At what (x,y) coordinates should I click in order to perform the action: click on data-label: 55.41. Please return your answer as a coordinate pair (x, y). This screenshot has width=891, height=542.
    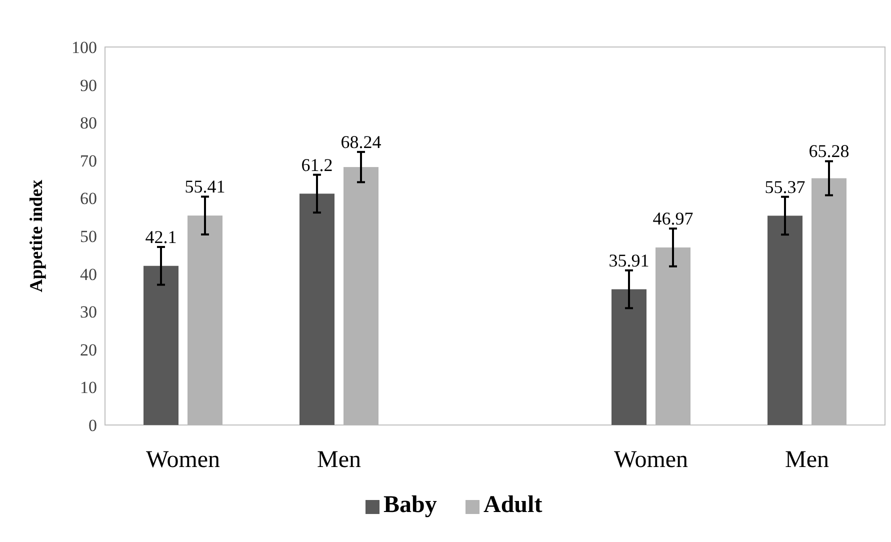
    Looking at the image, I should click on (205, 186).